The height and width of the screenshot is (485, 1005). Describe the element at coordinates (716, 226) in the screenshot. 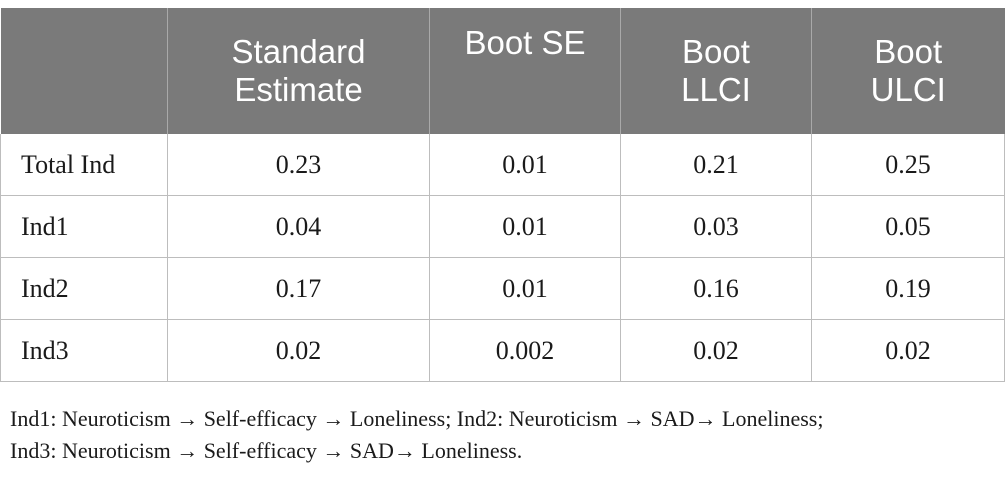

I see `cell-boot-llci: 0.03` at that location.